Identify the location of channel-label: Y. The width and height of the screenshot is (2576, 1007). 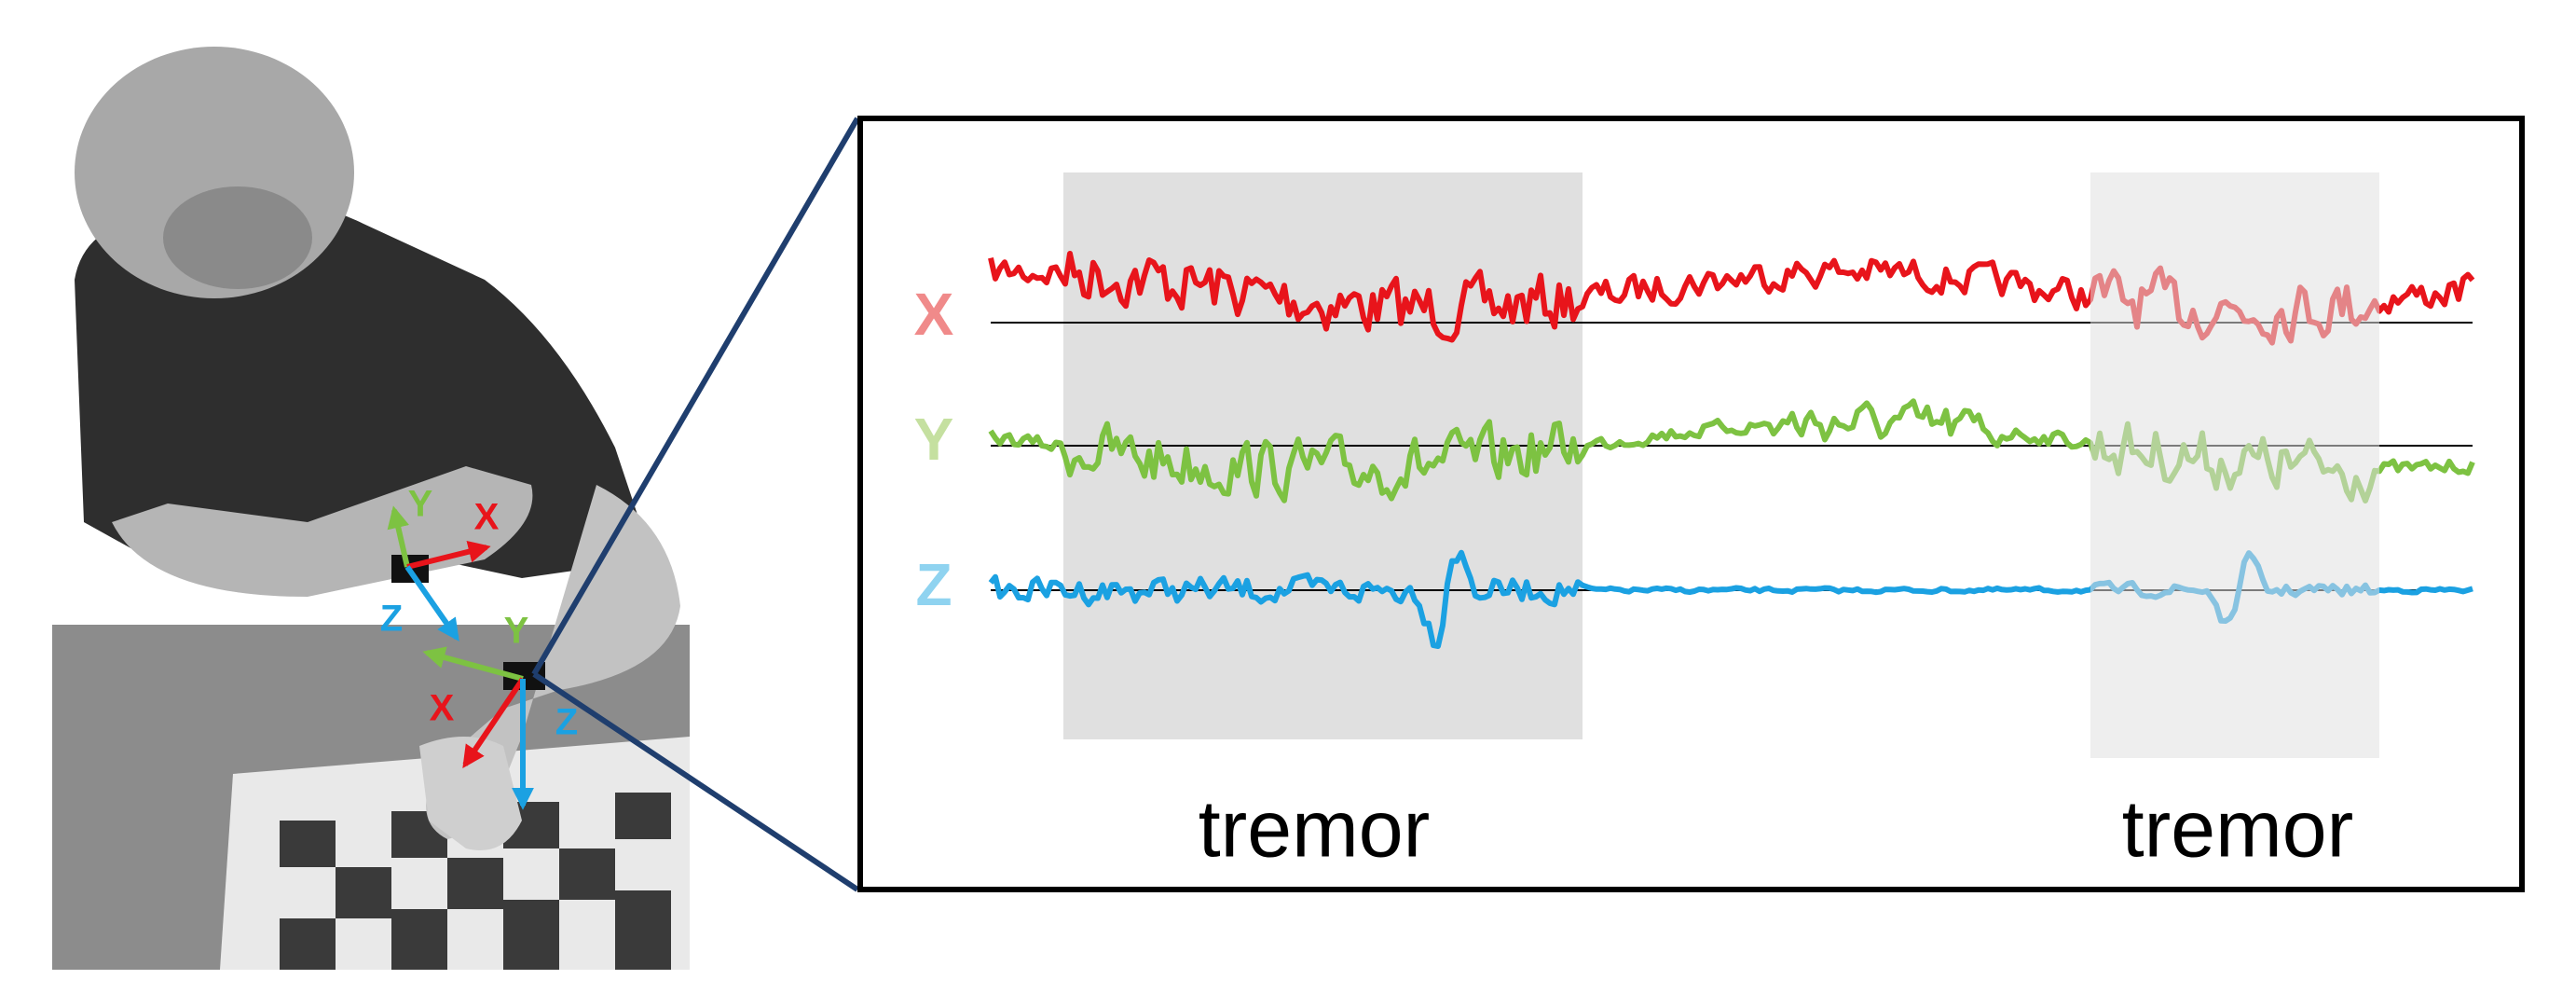
(934, 440).